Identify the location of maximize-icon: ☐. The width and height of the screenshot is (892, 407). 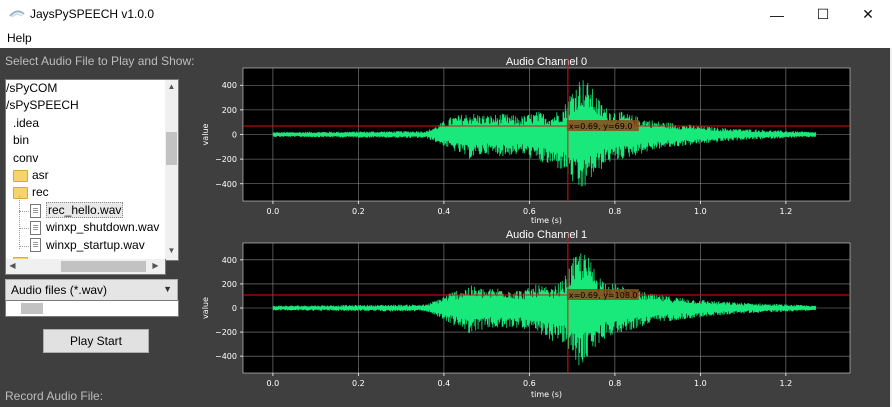
(823, 14).